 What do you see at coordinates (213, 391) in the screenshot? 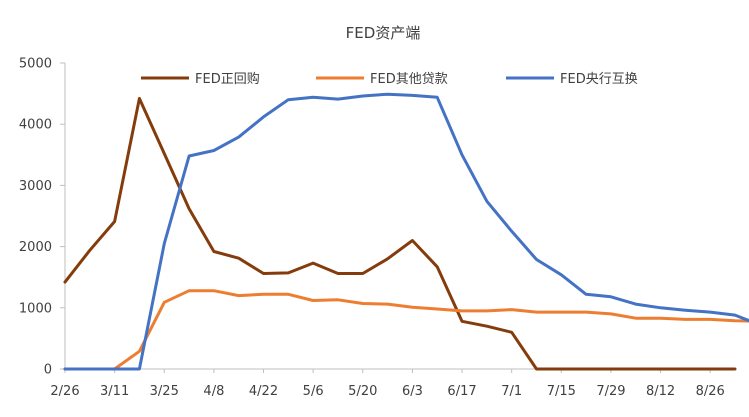
I see `x-tick-label: 4/8` at bounding box center [213, 391].